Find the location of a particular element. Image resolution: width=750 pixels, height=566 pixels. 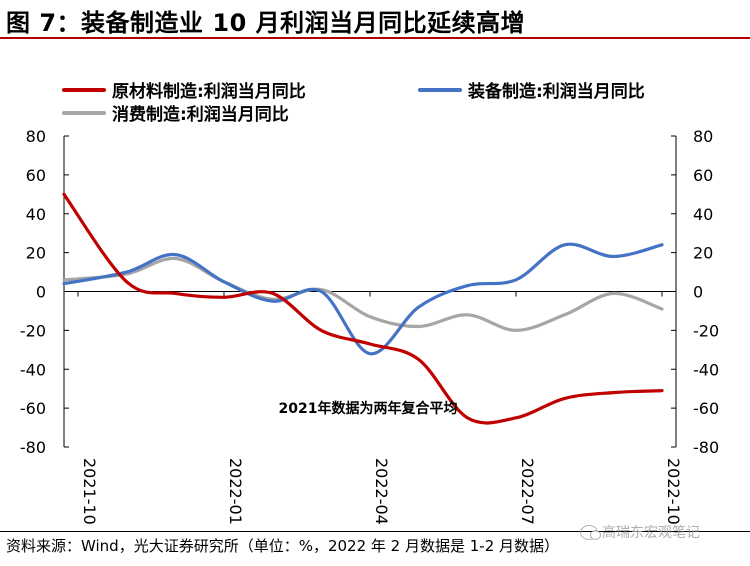

legend-item-equipment: 装备制造:利润当月同比 is located at coordinates (531, 89).